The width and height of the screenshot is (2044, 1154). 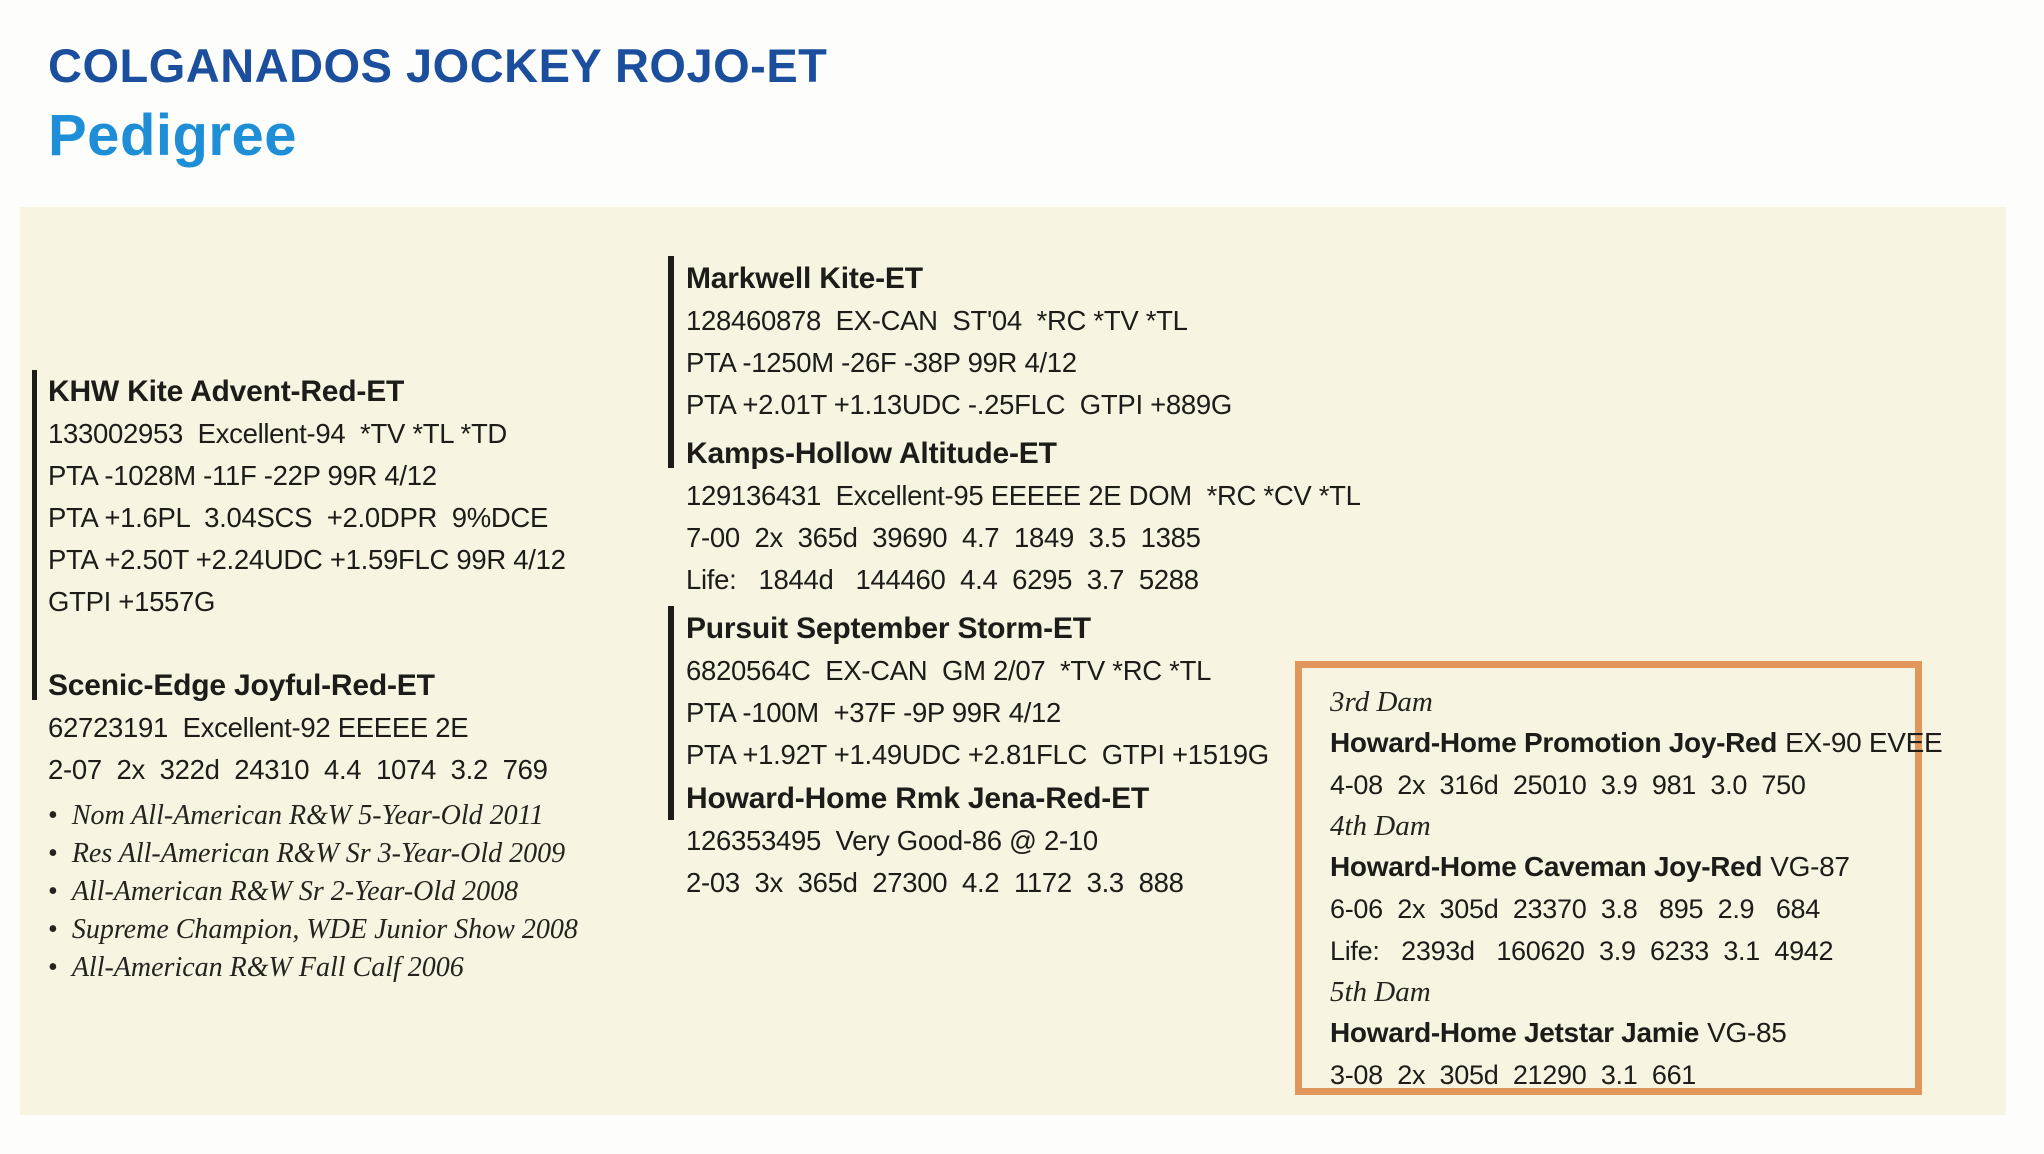 I want to click on sire-dam-data-line: Life: 1844d 144460 4.4 6295 3.7 5288, so click(x=942, y=579).